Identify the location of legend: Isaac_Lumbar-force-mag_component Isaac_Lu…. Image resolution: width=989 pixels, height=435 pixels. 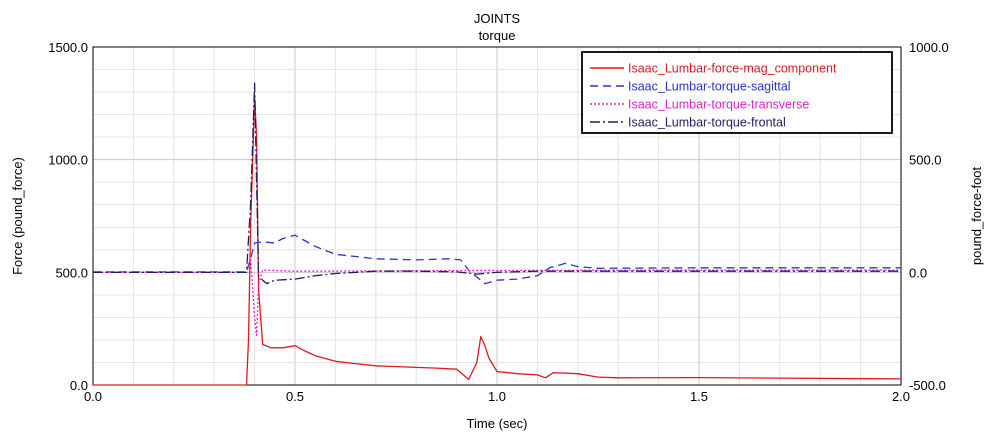
(737, 92).